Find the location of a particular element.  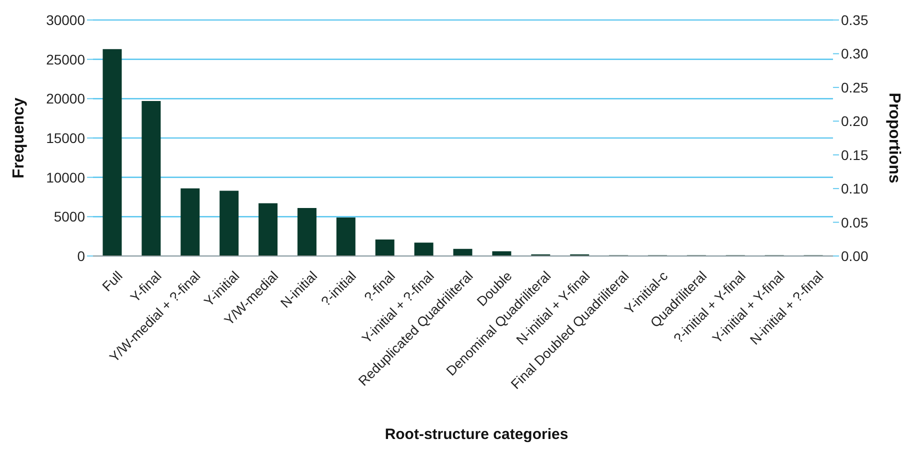

y2-tick-label: 0.25 is located at coordinates (854, 87).